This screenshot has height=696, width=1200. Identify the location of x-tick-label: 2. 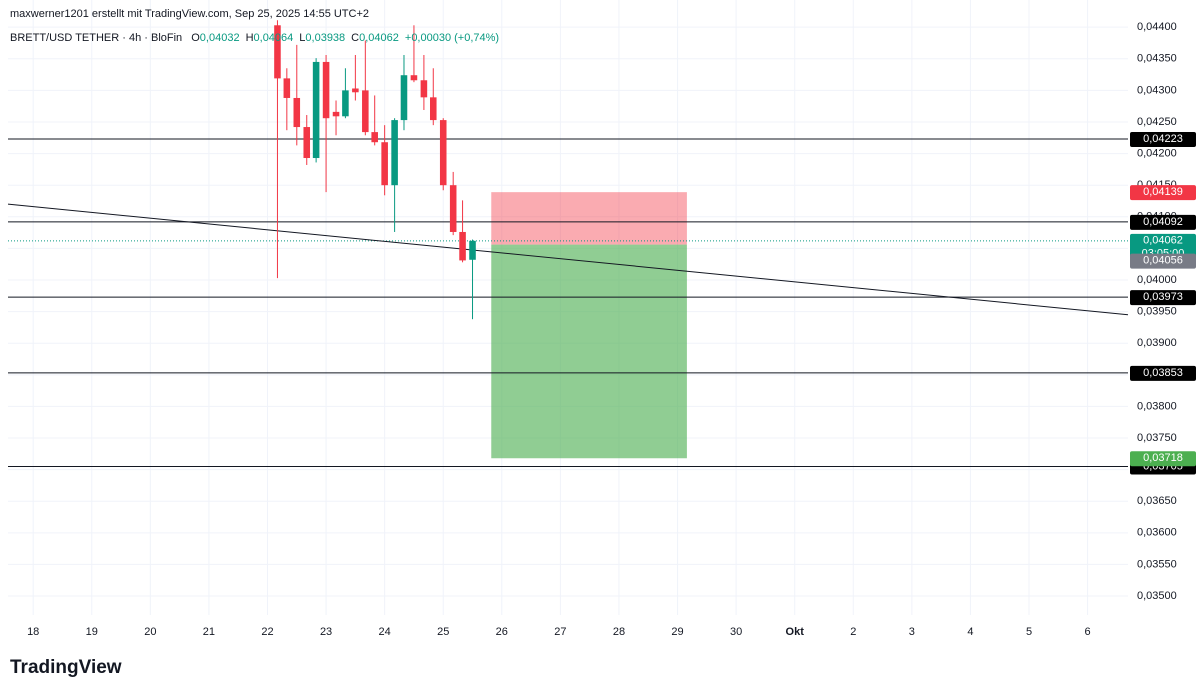
(853, 632).